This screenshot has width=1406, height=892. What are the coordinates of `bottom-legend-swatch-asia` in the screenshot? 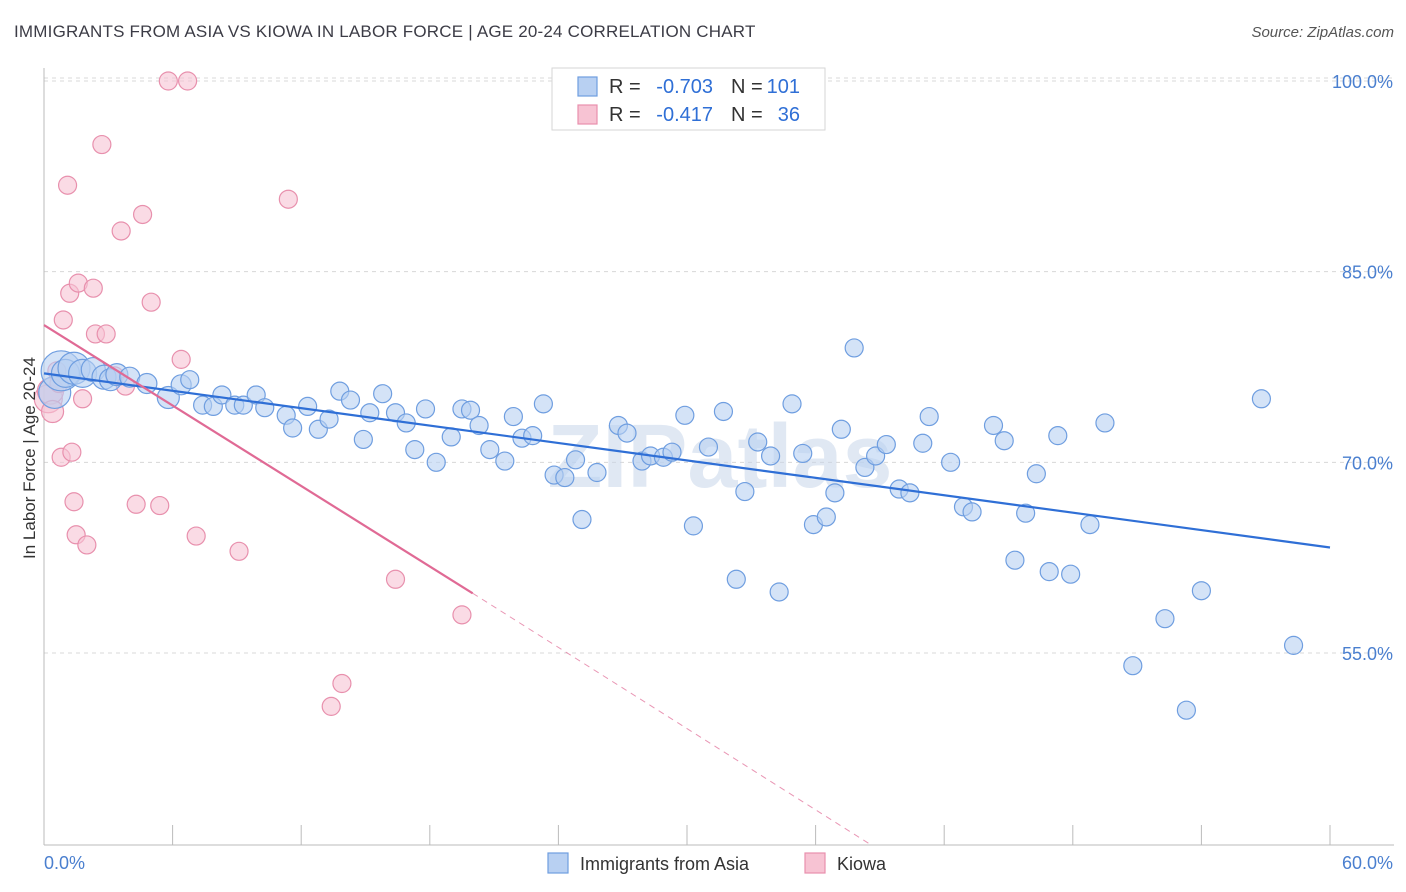 It's located at (558, 863).